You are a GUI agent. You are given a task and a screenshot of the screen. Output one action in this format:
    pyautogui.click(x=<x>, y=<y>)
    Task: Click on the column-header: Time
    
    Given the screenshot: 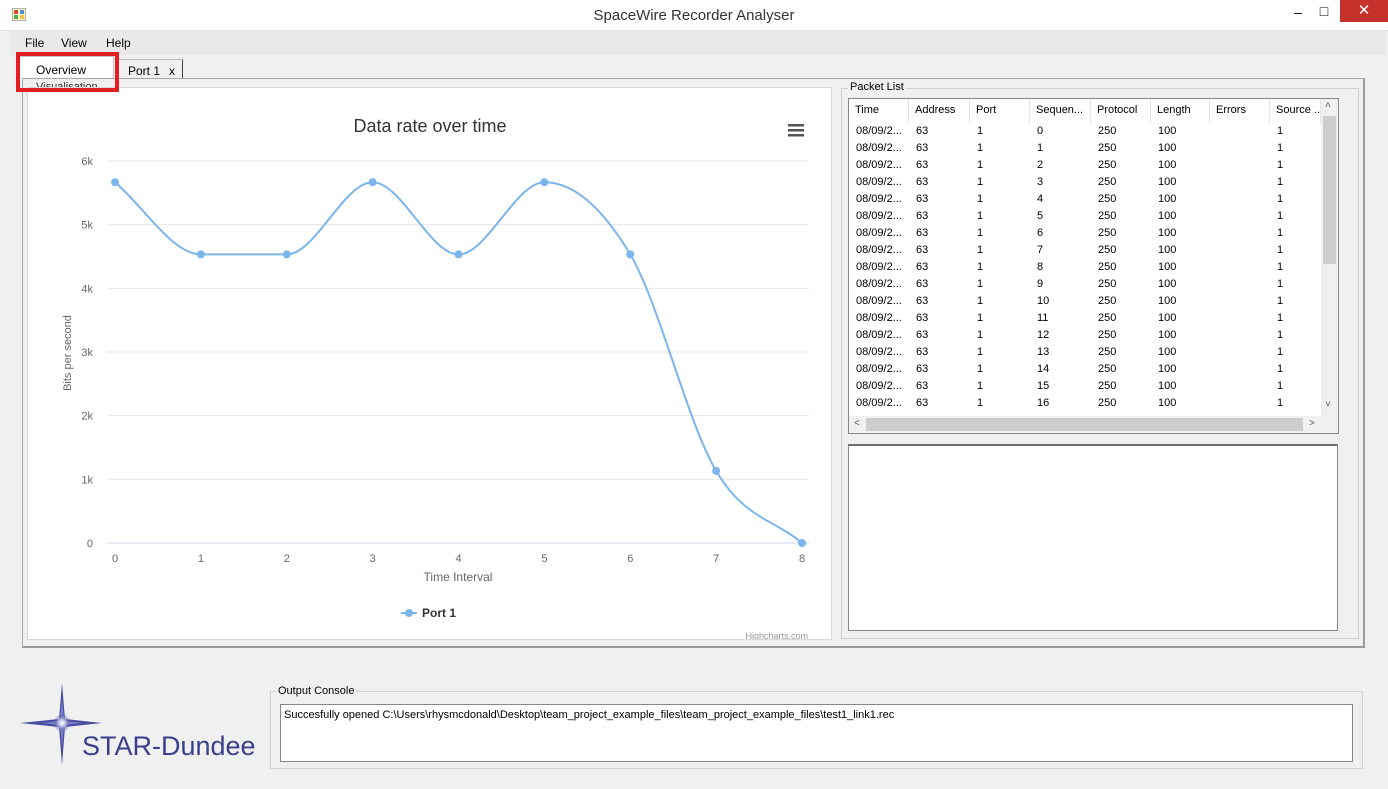 What is the action you would take?
    pyautogui.click(x=879, y=111)
    